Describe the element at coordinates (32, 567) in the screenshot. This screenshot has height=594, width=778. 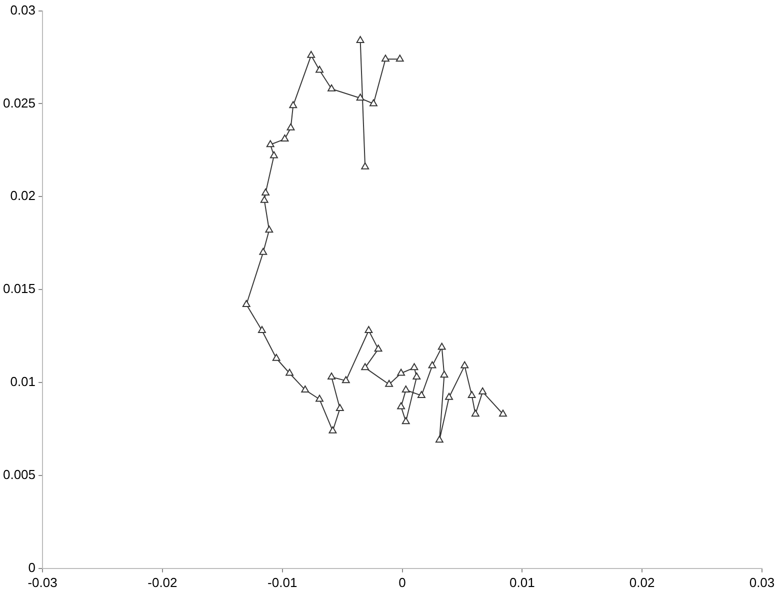
I see `y-tick-label: 0` at that location.